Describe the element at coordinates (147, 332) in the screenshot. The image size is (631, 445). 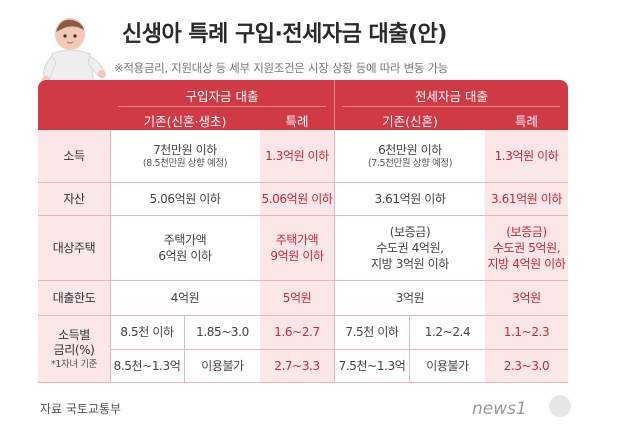
I see `rate-r1-purchase-band: 8.5천 이하` at that location.